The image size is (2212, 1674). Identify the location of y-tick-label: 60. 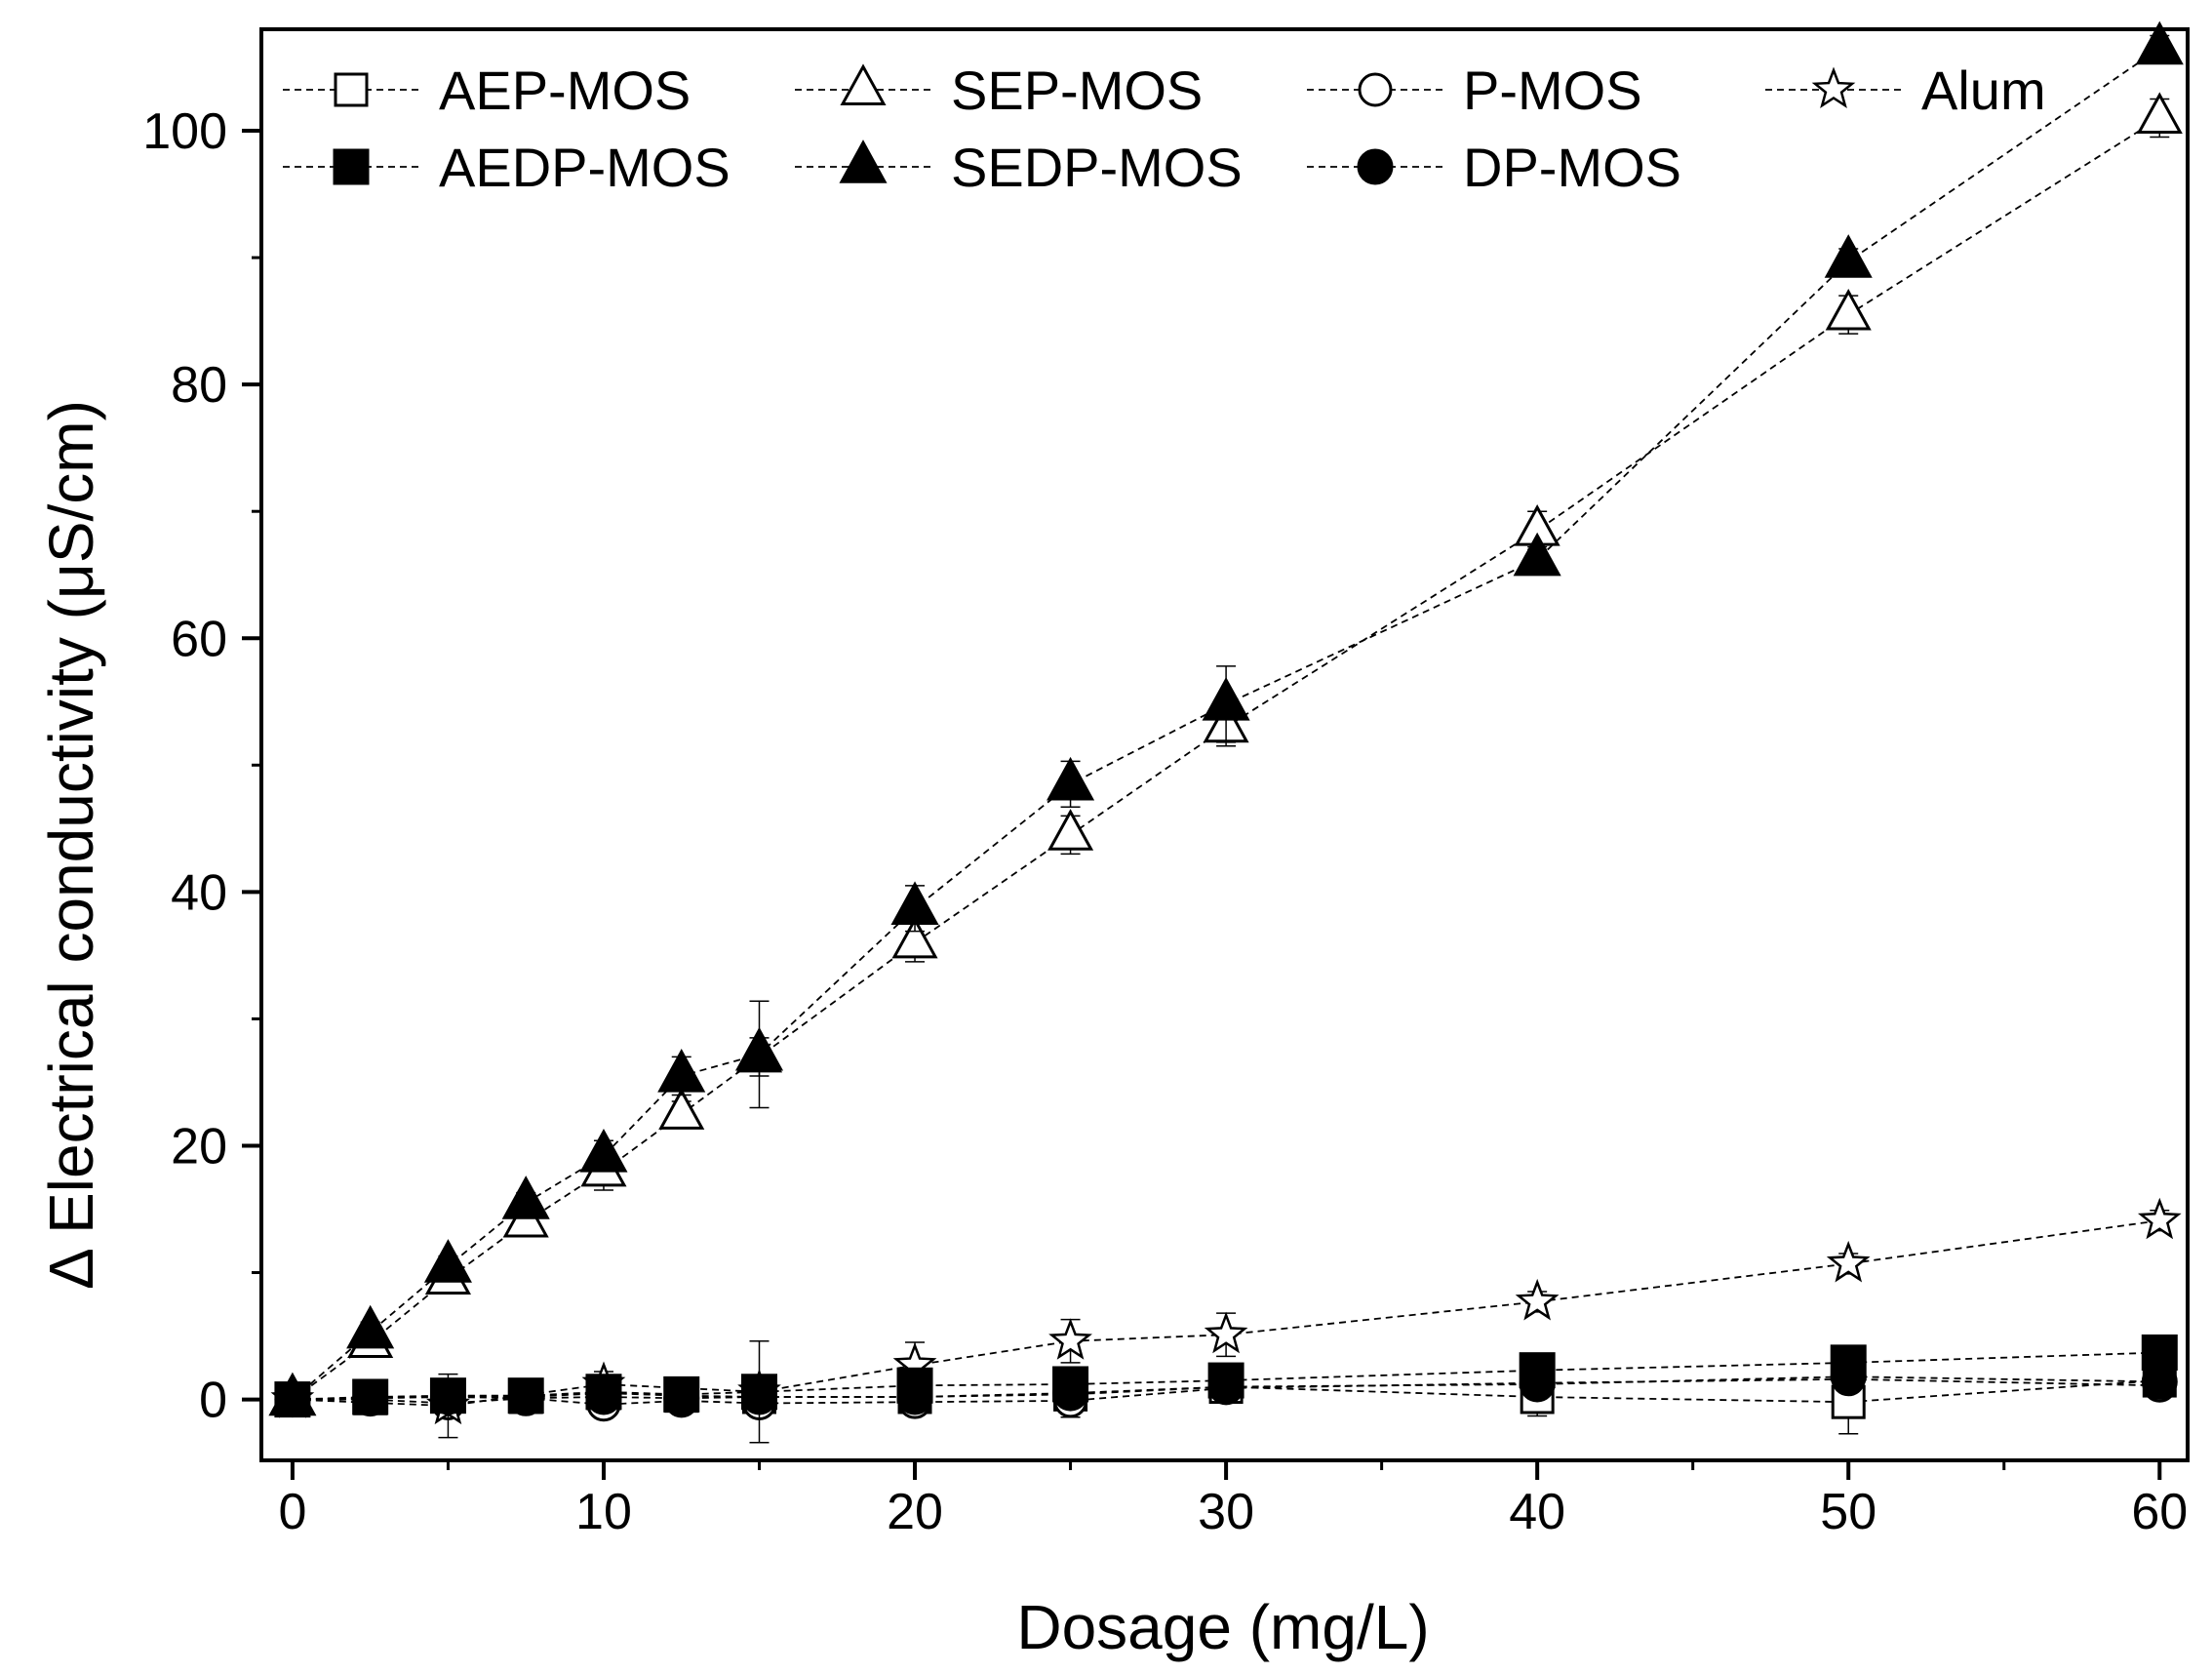
(199, 639).